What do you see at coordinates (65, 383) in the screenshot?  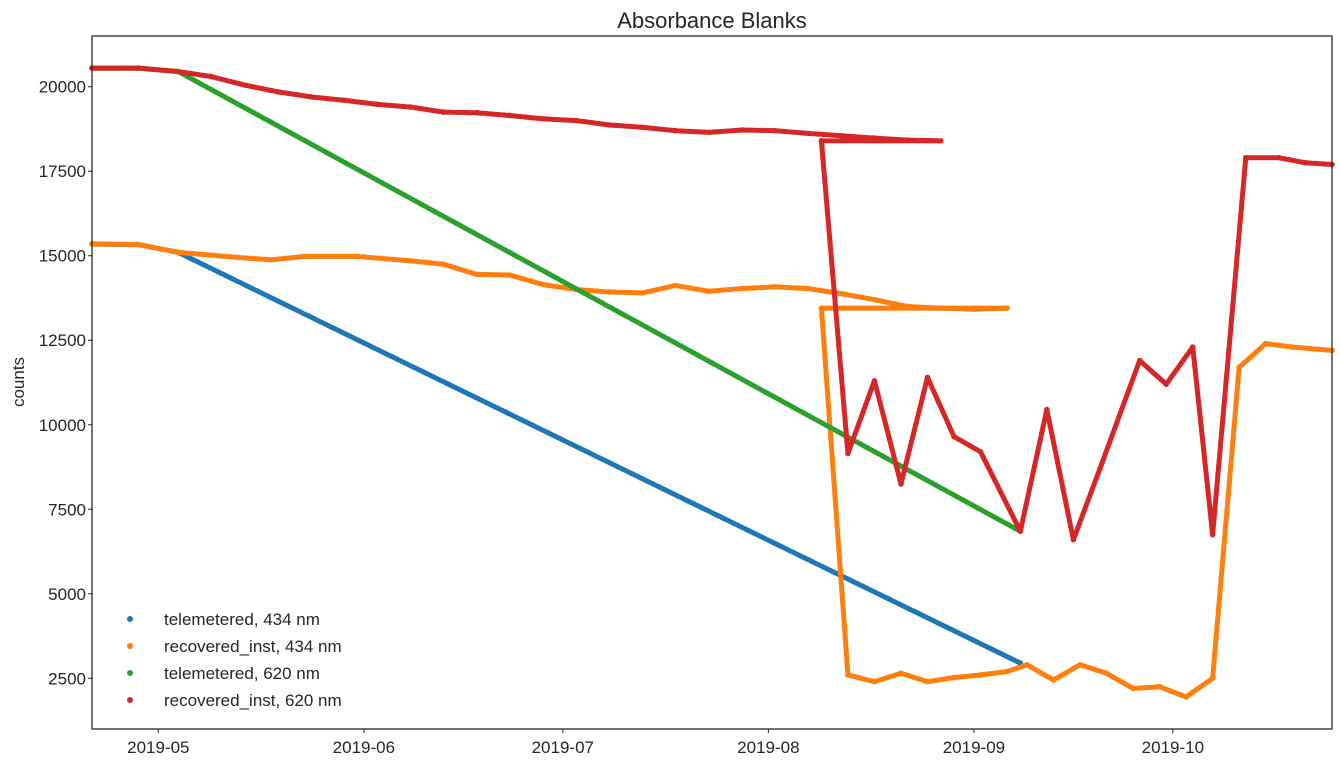 I see `y-axis: 2500 5000 7500 10000 12500 15000 17500 20000` at bounding box center [65, 383].